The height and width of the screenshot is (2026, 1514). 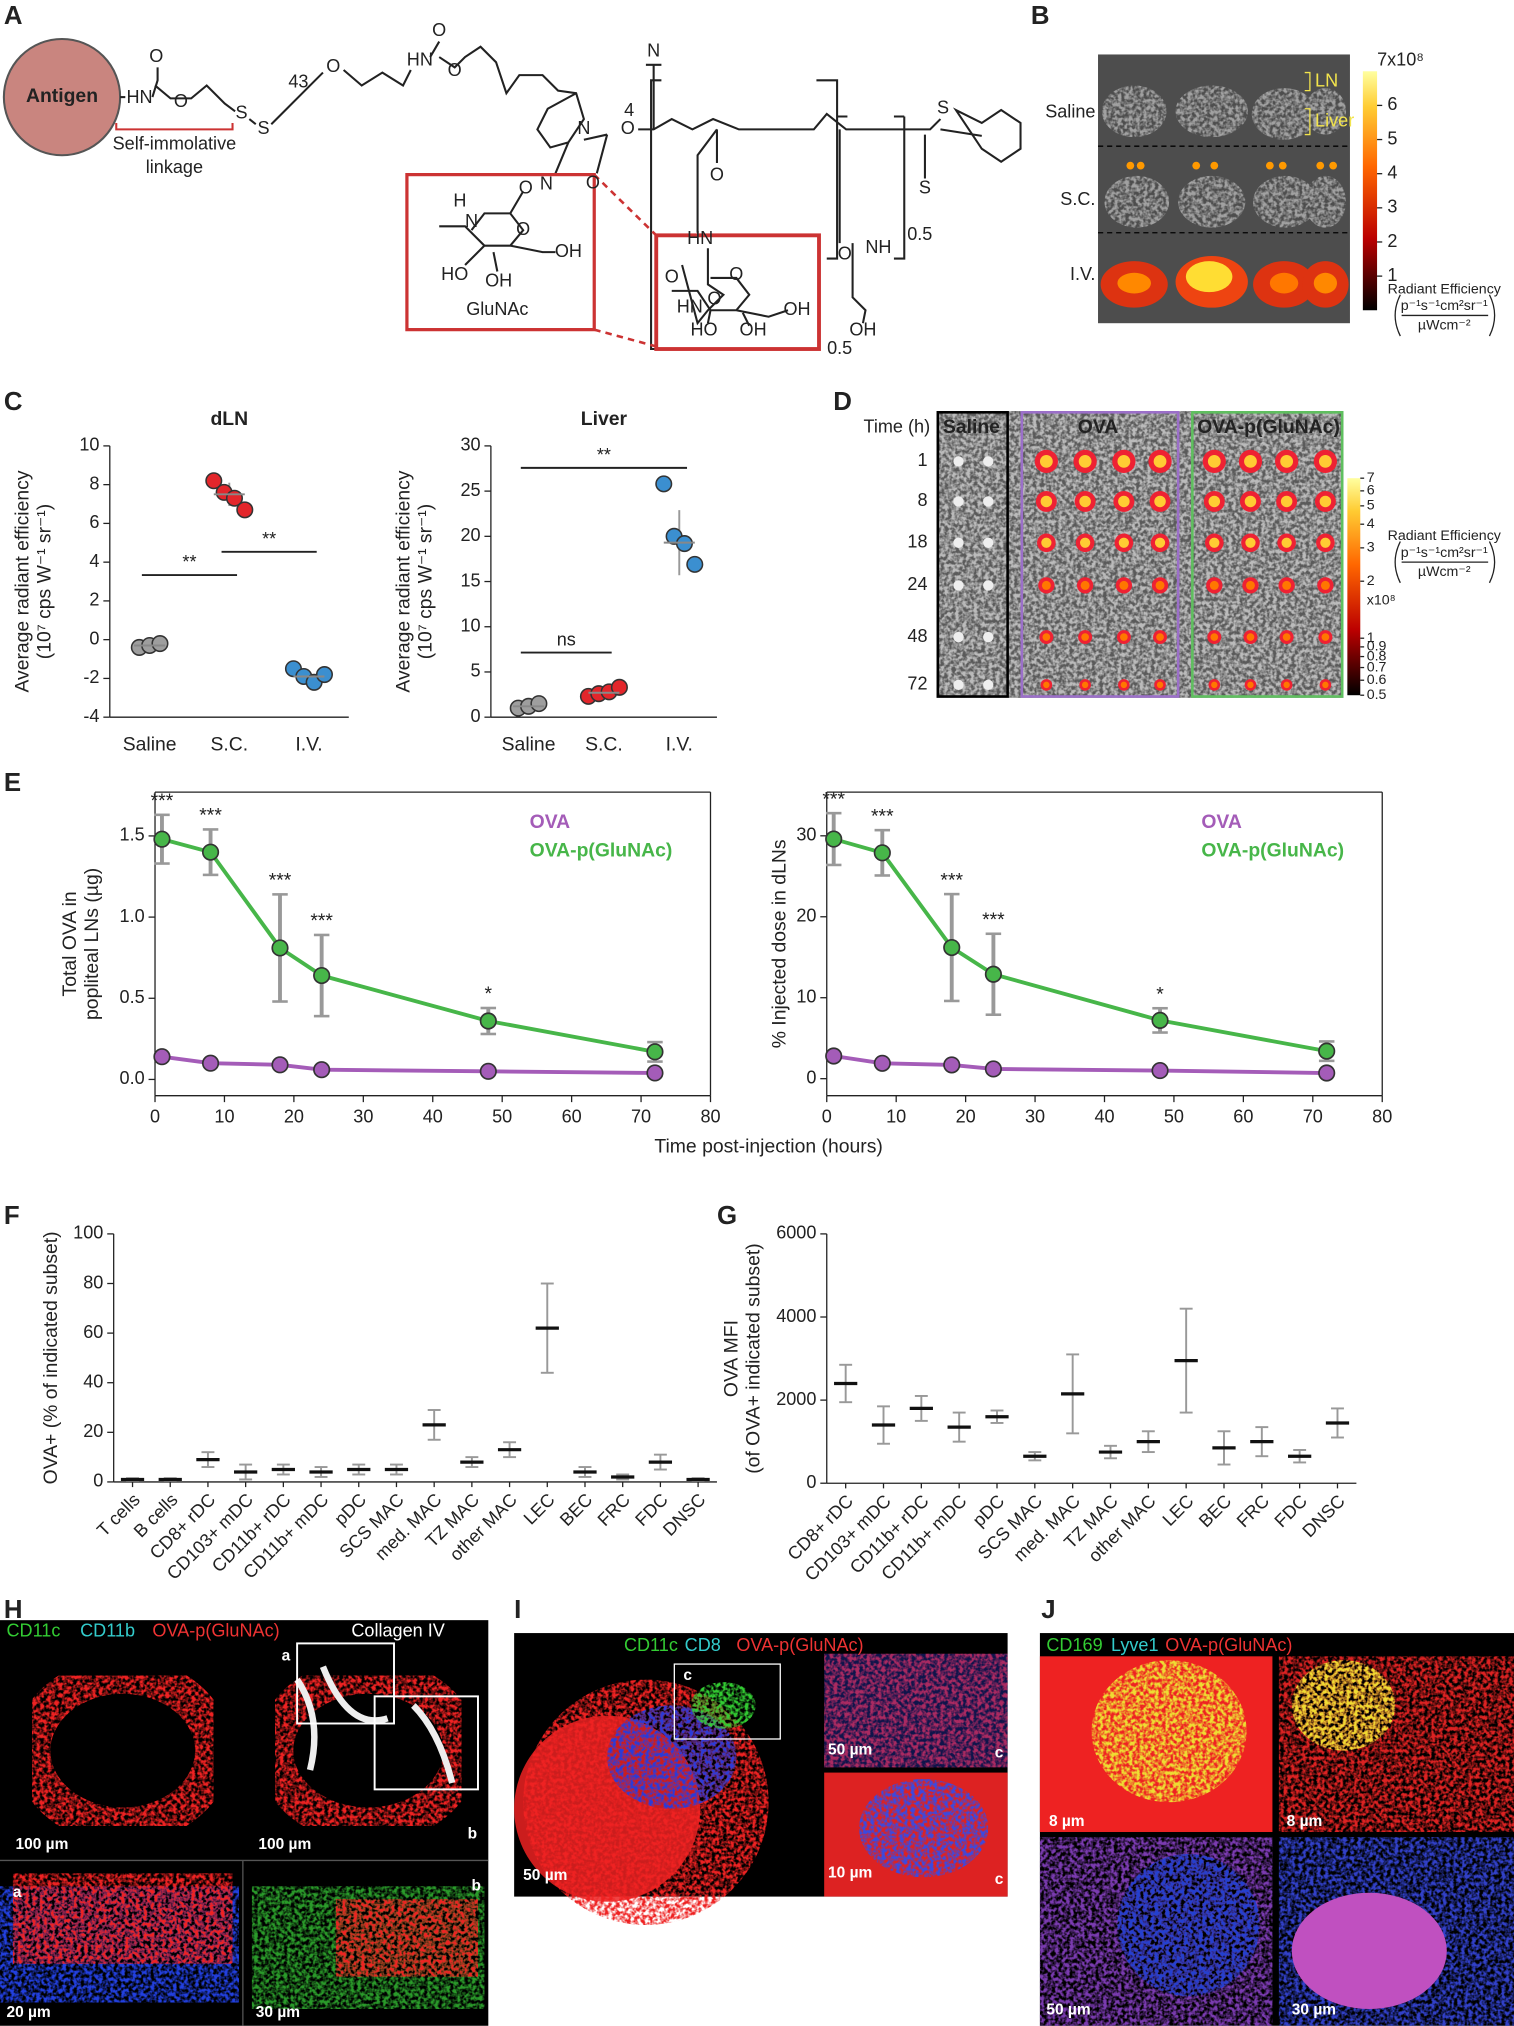 What do you see at coordinates (878, 247) in the screenshot?
I see `atom: NH` at bounding box center [878, 247].